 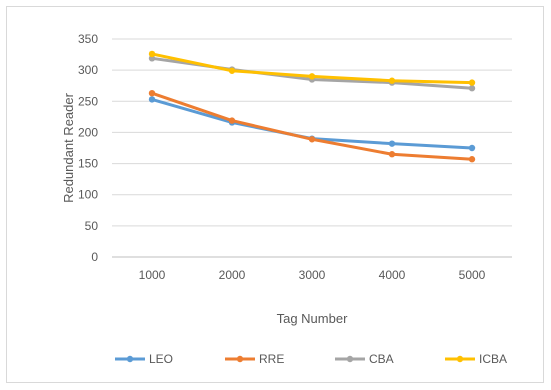 I want to click on legend-item-cba: CBA, so click(x=364, y=359).